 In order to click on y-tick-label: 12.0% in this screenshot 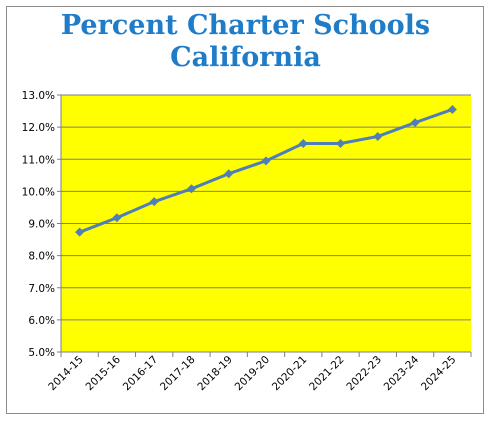, I will do `click(38, 128)`.